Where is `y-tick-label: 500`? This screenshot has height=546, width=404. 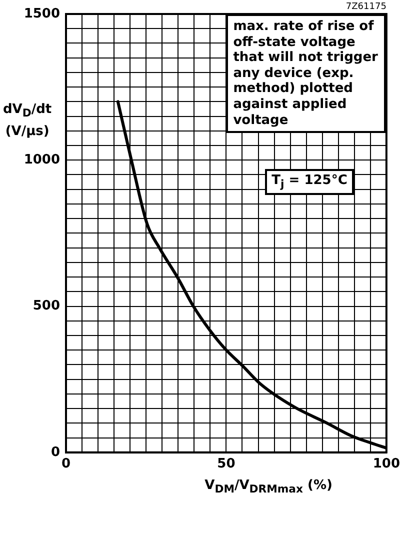
y-tick-label: 500 is located at coordinates (46, 306).